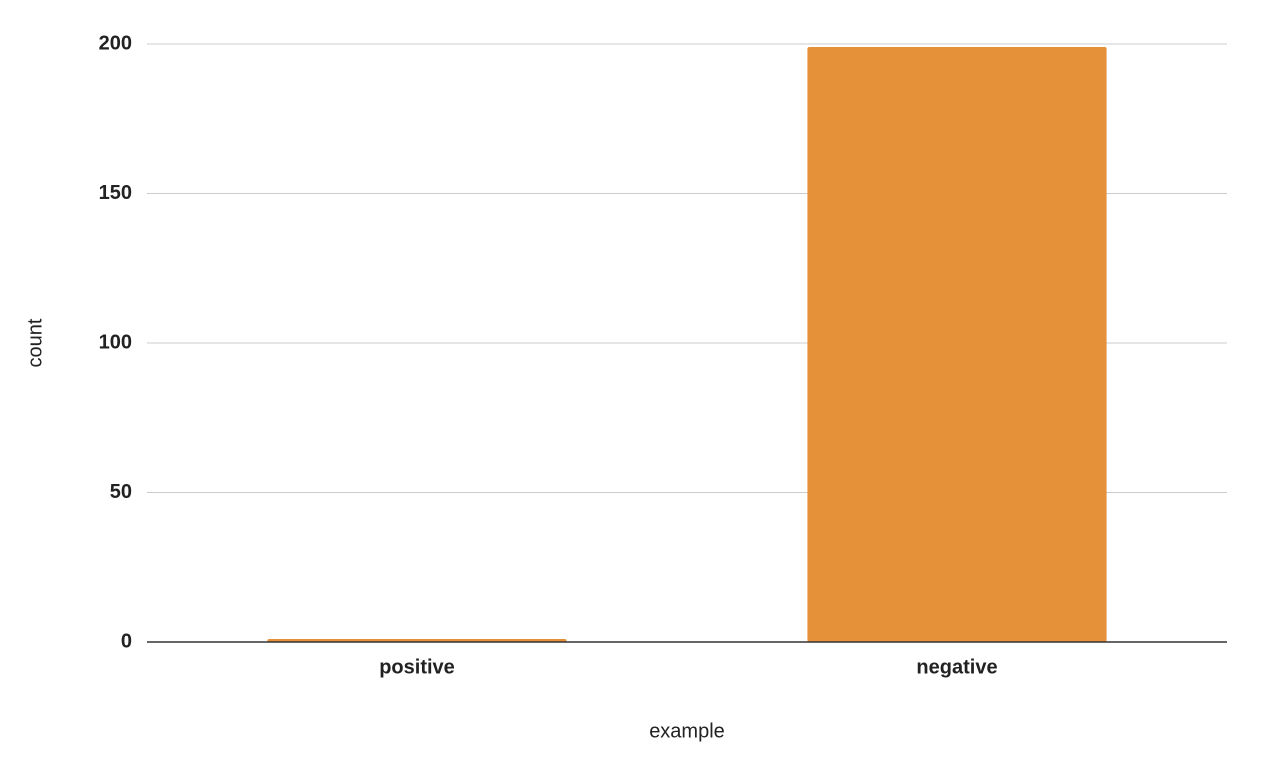 The image size is (1262, 765). Describe the element at coordinates (956, 667) in the screenshot. I see `x-tick-label: negative` at that location.